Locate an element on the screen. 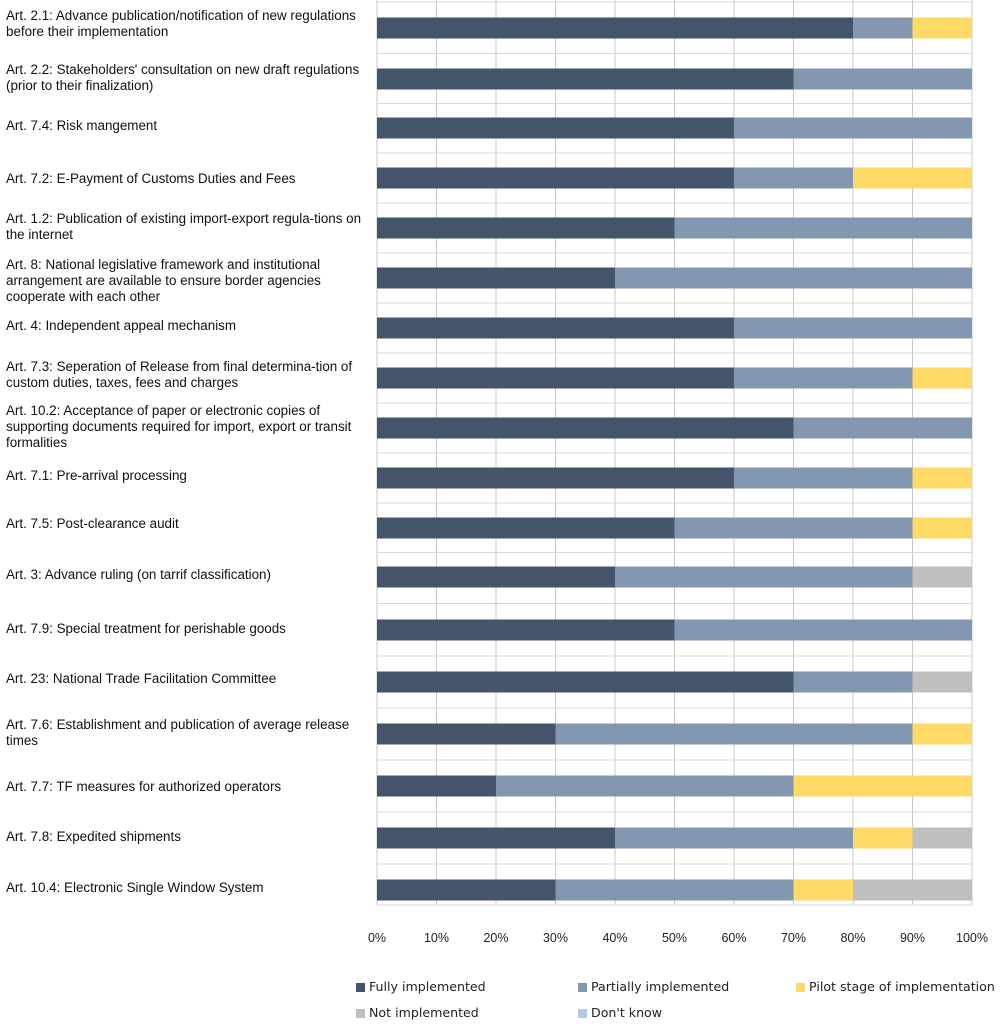 The image size is (1003, 1034). legend-label: Not implemented is located at coordinates (424, 1012).